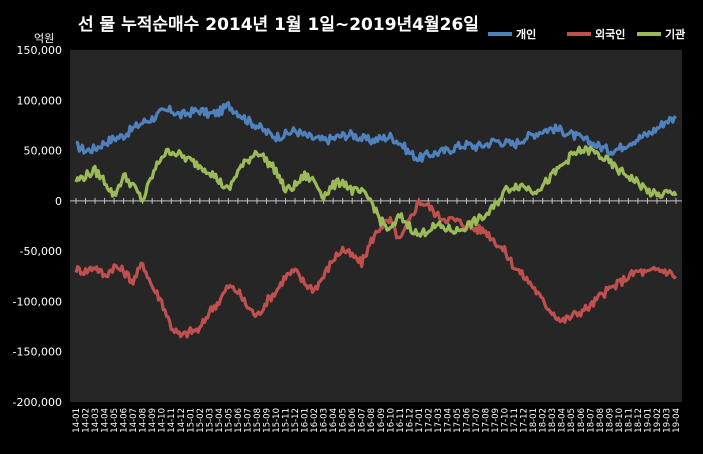 This screenshot has height=454, width=703. Describe the element at coordinates (210, 420) in the screenshot. I see `x-tick-label: 15-03` at that location.